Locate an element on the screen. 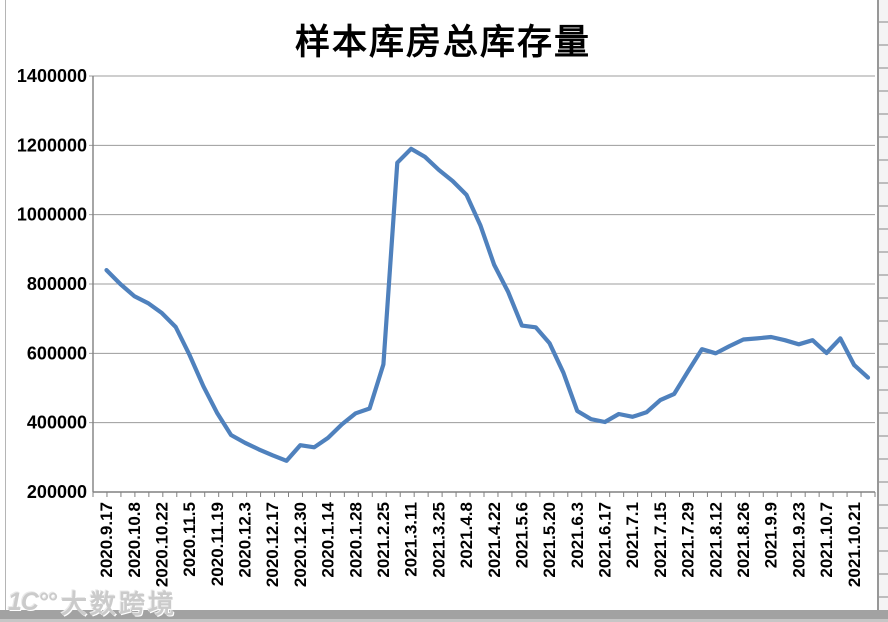 The width and height of the screenshot is (888, 622). x-tick-label: 2020.10.22 is located at coordinates (162, 544).